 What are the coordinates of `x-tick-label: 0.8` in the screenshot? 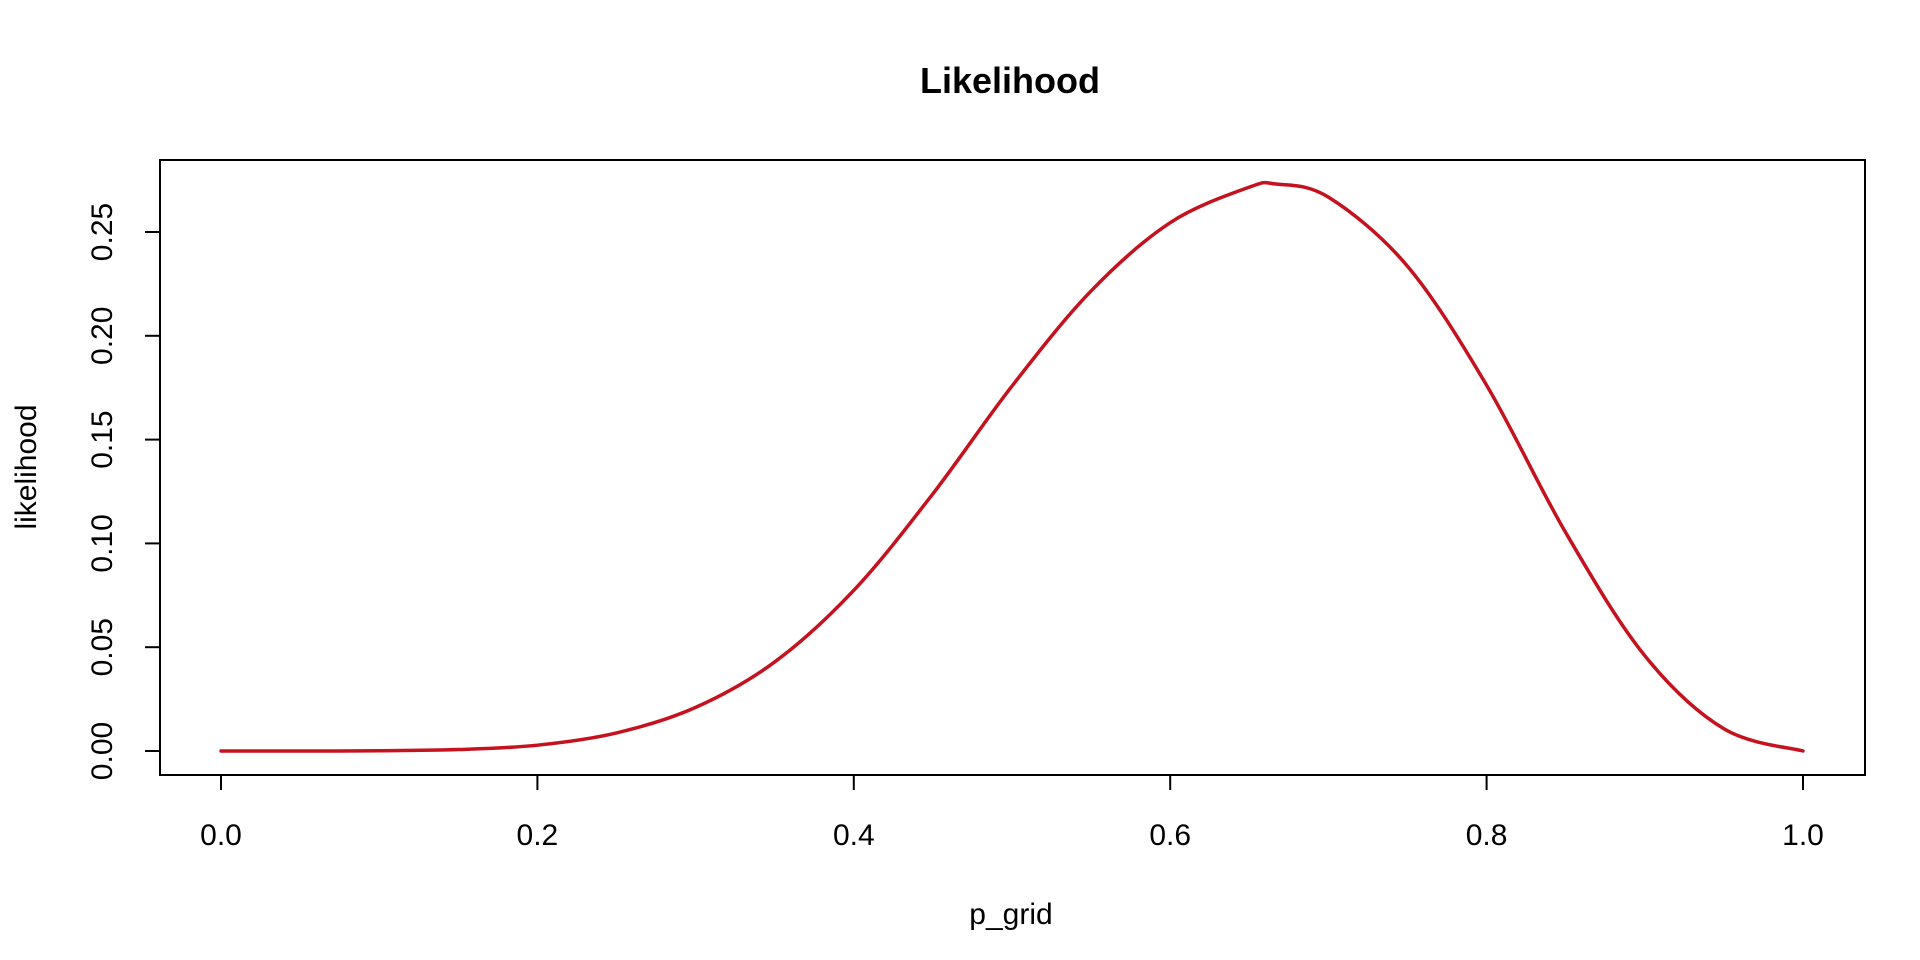 It's located at (1487, 835).